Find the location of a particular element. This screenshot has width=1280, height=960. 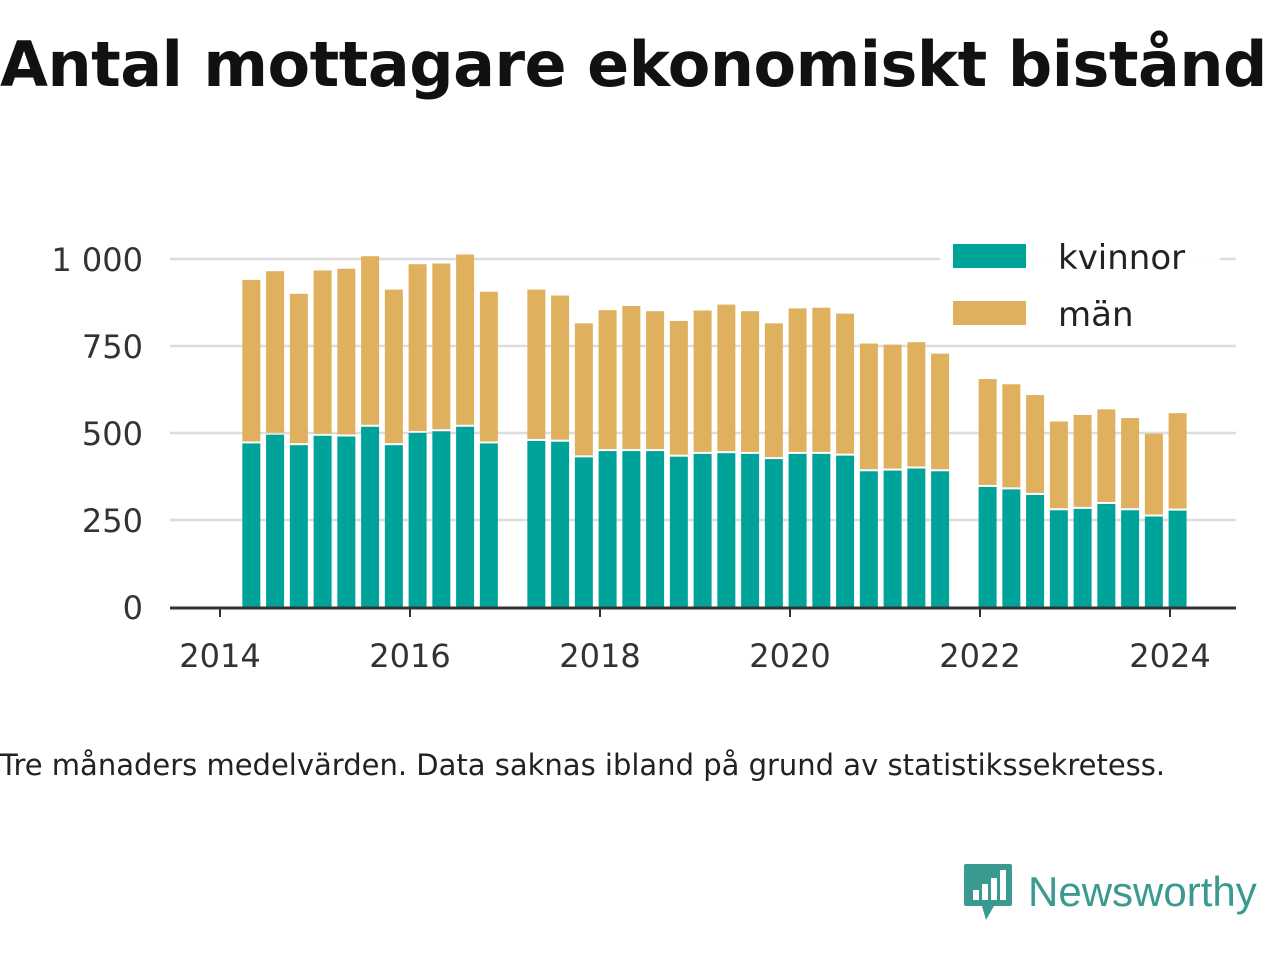

x-tick-label: 2024 is located at coordinates (1169, 656).